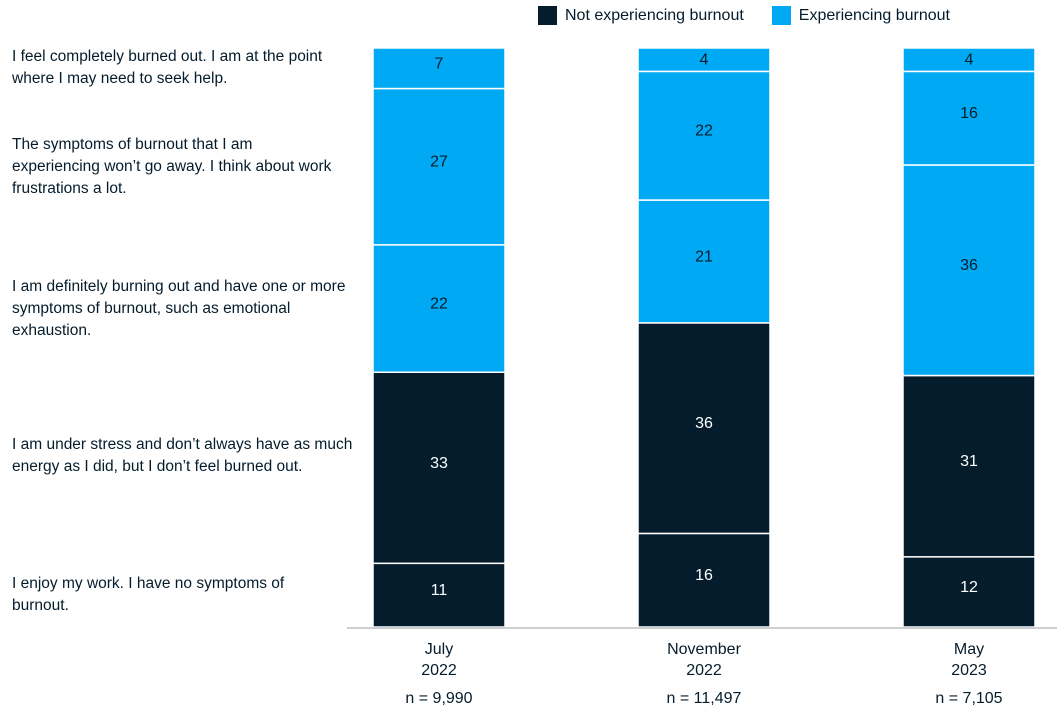 This screenshot has width=1057, height=711. Describe the element at coordinates (439, 162) in the screenshot. I see `data-label-july-2022-symptoms-persist: 27` at that location.